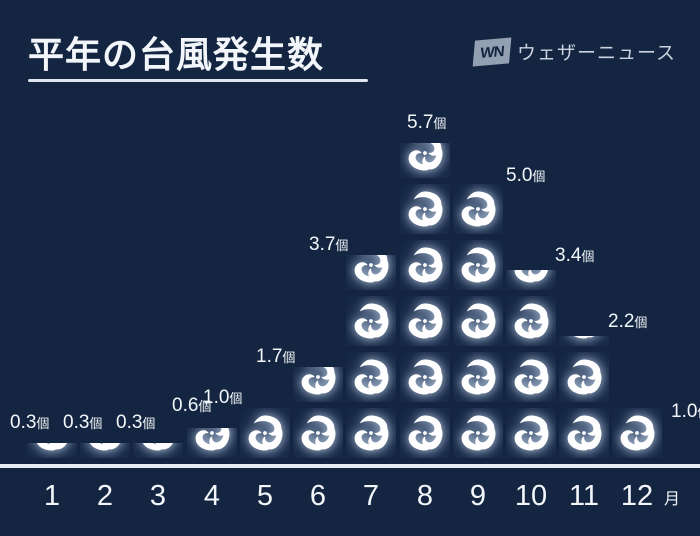 The image size is (700, 536). I want to click on title-underline, so click(198, 80).